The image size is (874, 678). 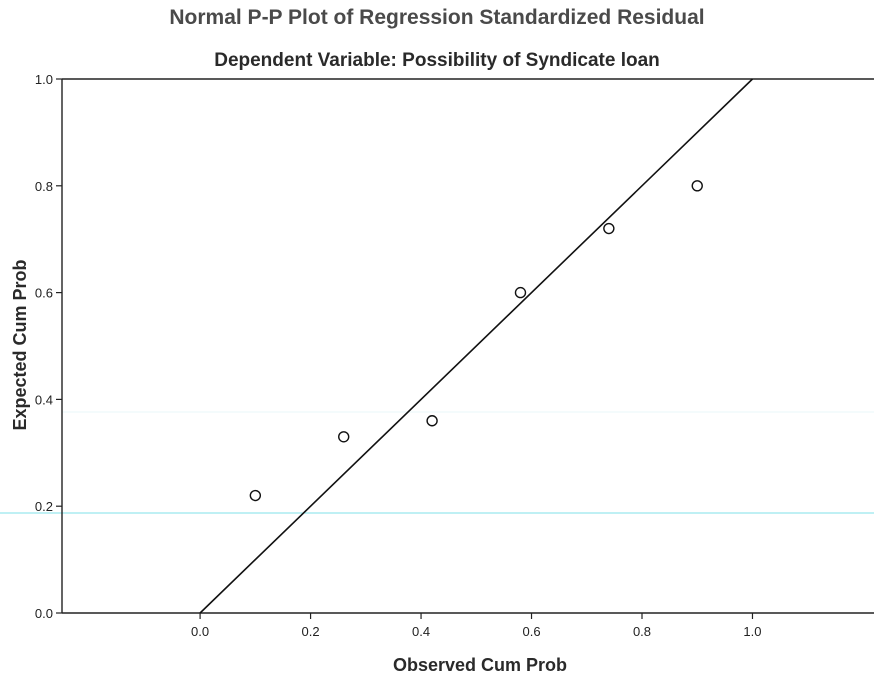 I want to click on x-tick-label: 0.6, so click(x=531, y=631).